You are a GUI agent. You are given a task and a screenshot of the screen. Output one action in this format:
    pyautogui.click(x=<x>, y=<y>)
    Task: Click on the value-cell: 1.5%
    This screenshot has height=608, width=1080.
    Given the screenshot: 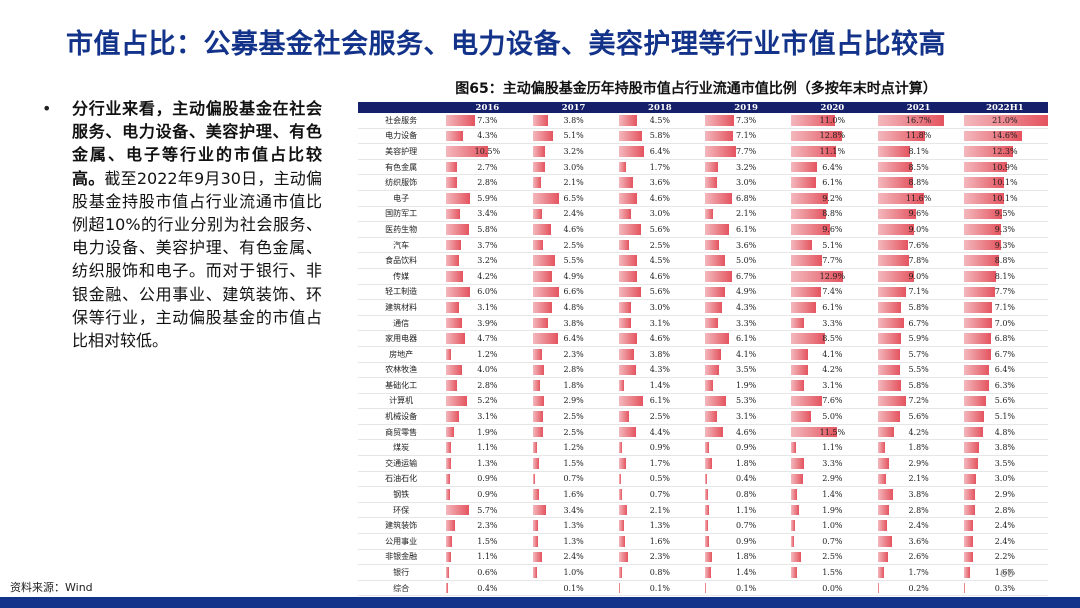 What is the action you would take?
    pyautogui.click(x=487, y=541)
    